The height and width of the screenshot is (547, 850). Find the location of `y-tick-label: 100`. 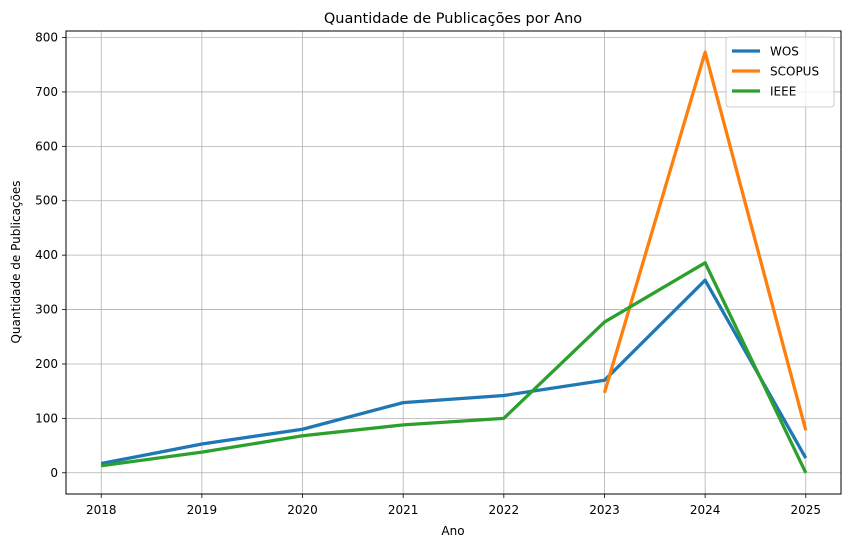

y-tick-label: 100 is located at coordinates (46, 418).